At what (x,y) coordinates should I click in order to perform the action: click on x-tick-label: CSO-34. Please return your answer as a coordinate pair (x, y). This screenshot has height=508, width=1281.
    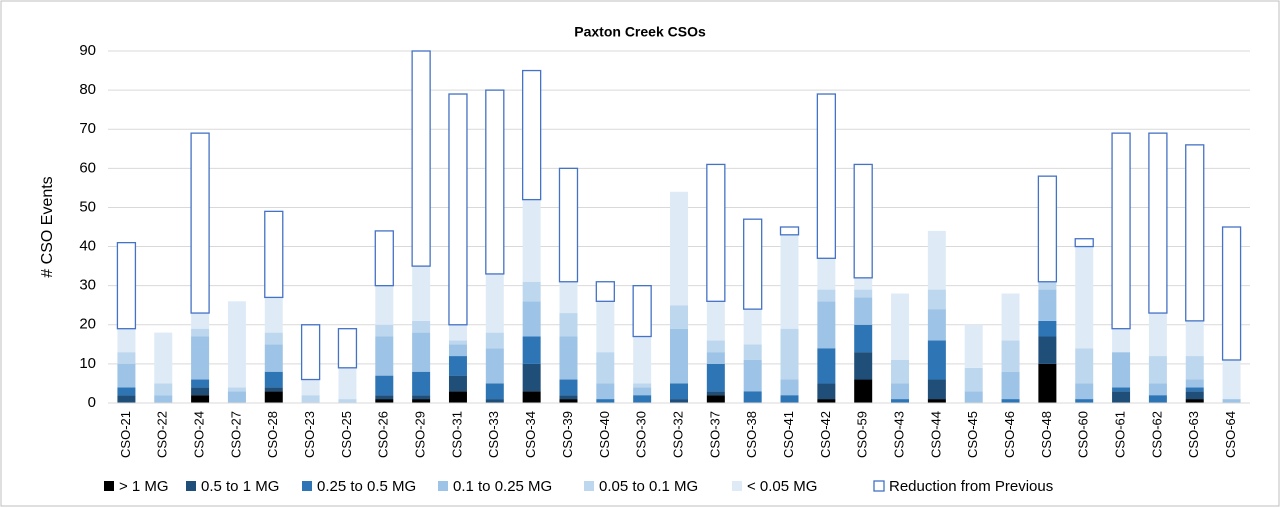
    Looking at the image, I should click on (530, 434).